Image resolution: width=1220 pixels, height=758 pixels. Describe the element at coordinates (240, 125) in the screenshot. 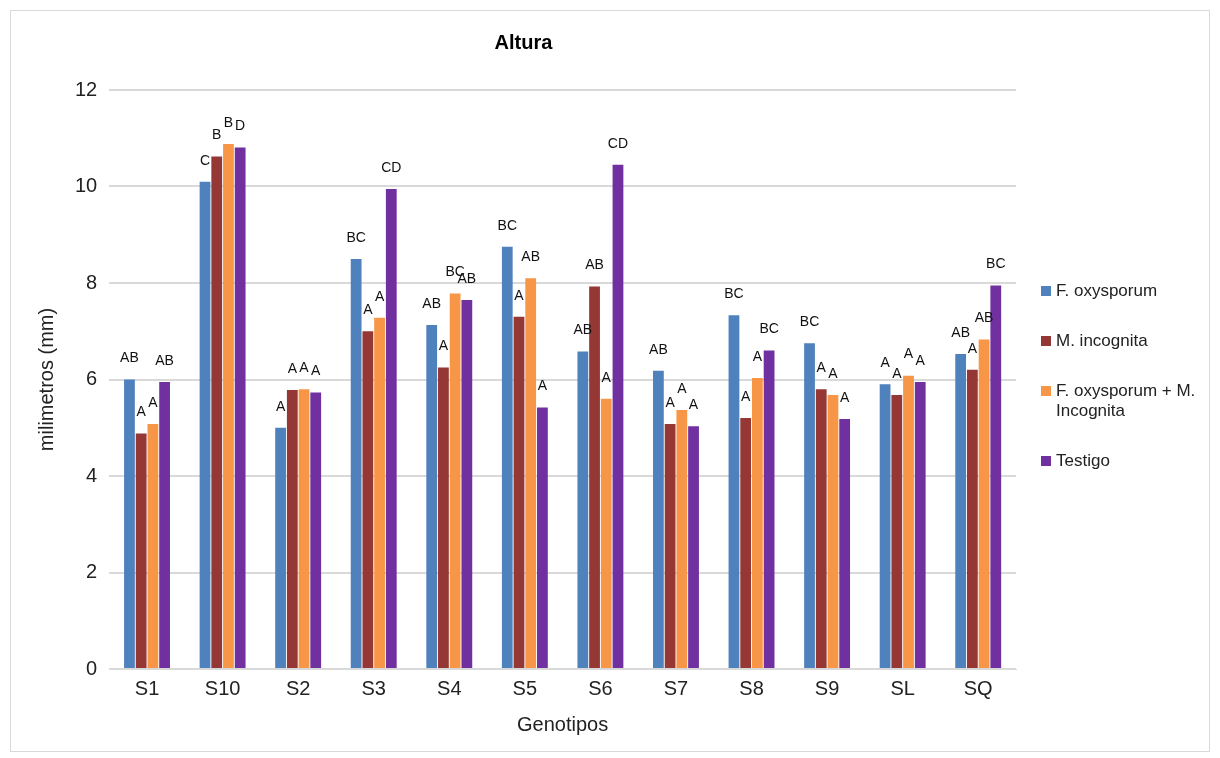

I see `data-label: D` at that location.